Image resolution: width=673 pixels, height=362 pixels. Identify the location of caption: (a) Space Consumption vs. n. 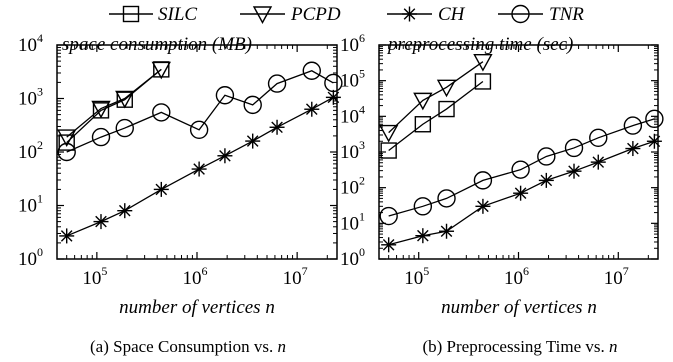
(188, 346).